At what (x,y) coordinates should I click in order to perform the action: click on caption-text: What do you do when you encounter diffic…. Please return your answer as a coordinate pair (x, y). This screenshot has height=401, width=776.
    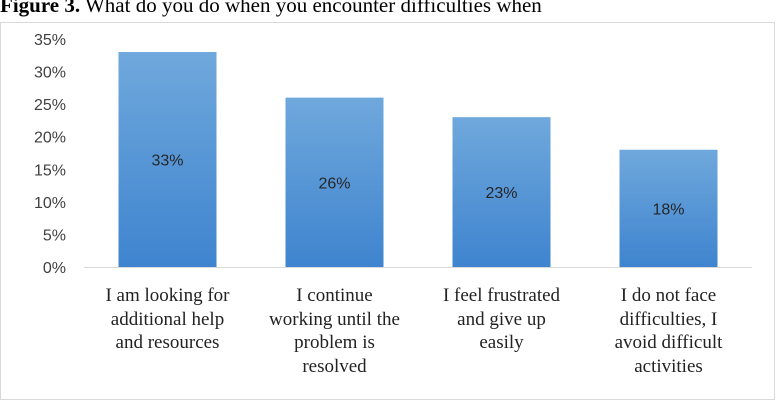
    Looking at the image, I should click on (311, 8).